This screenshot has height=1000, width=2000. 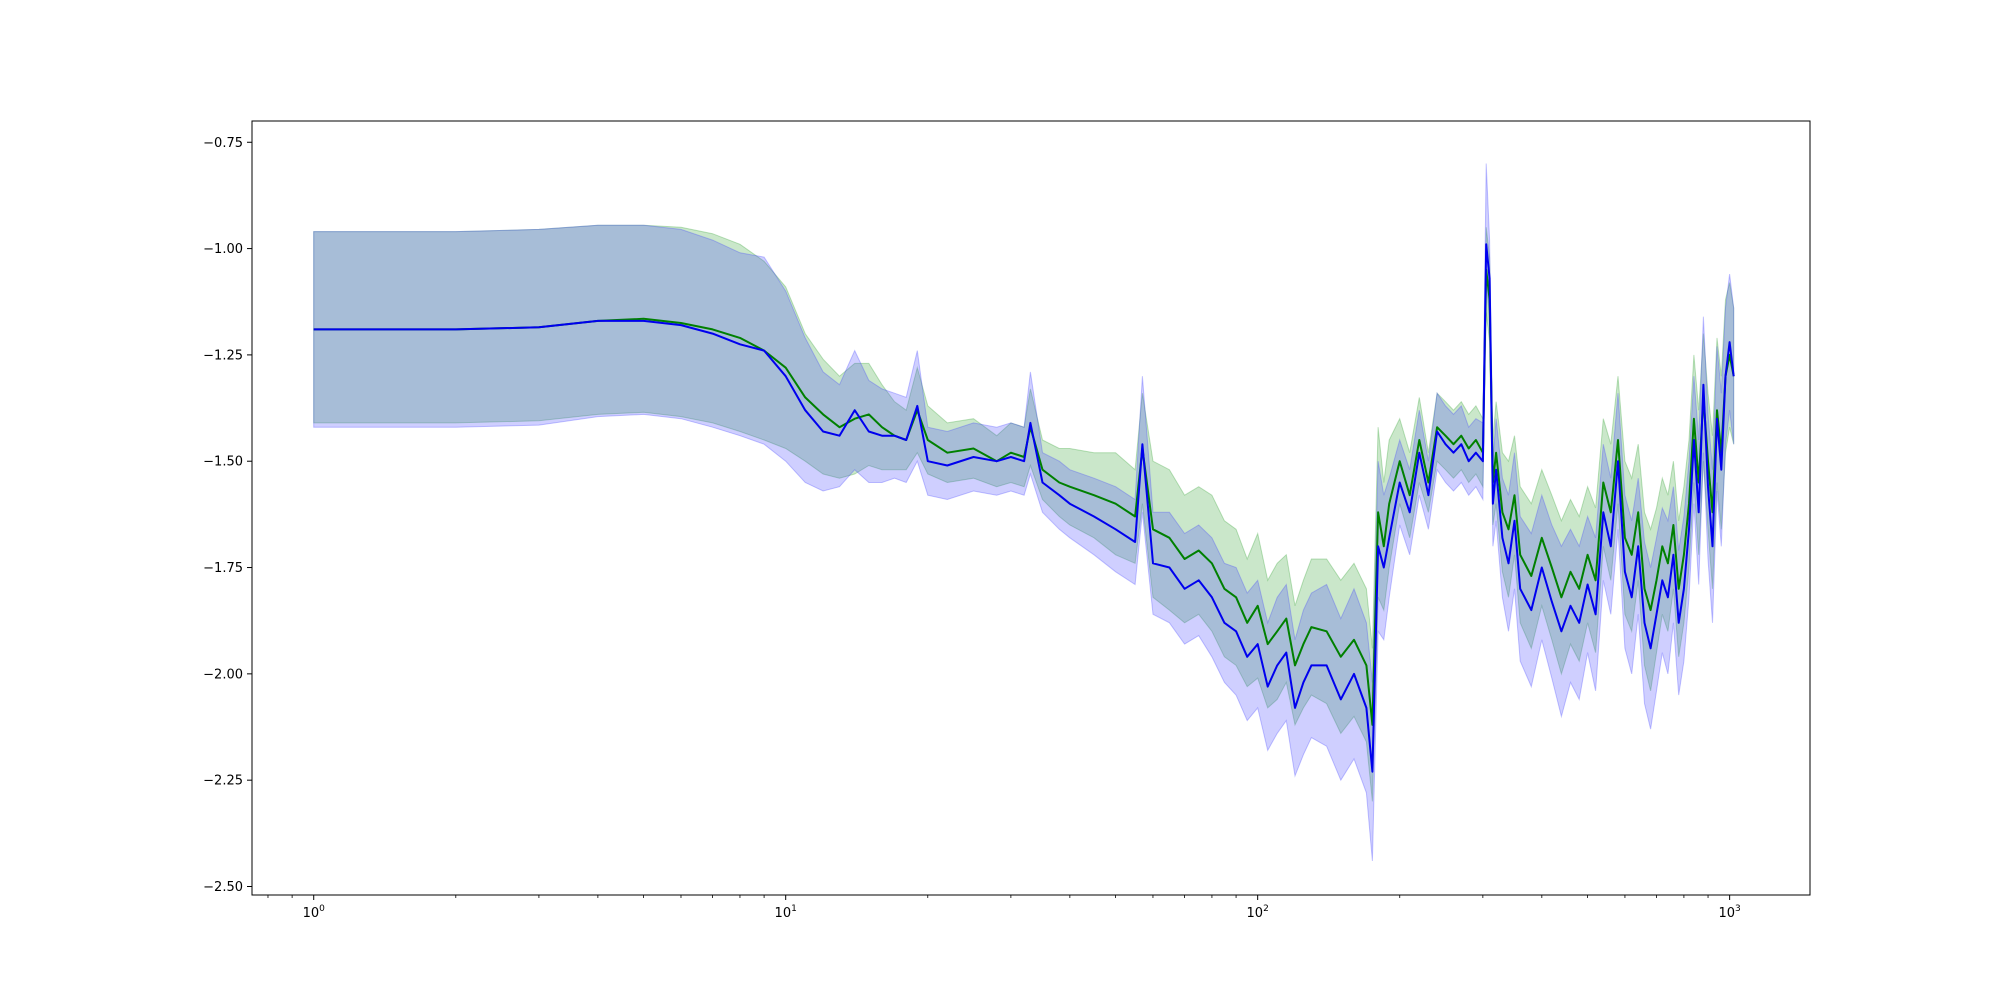 What do you see at coordinates (223, 674) in the screenshot?
I see `y-tick-label: −2.00` at bounding box center [223, 674].